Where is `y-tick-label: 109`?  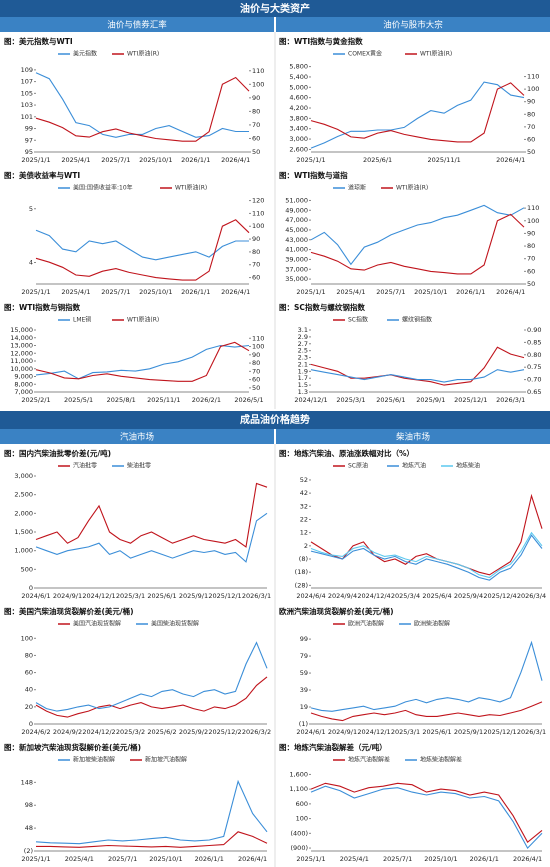
y-tick-label: 109 is located at coordinates (27, 70).